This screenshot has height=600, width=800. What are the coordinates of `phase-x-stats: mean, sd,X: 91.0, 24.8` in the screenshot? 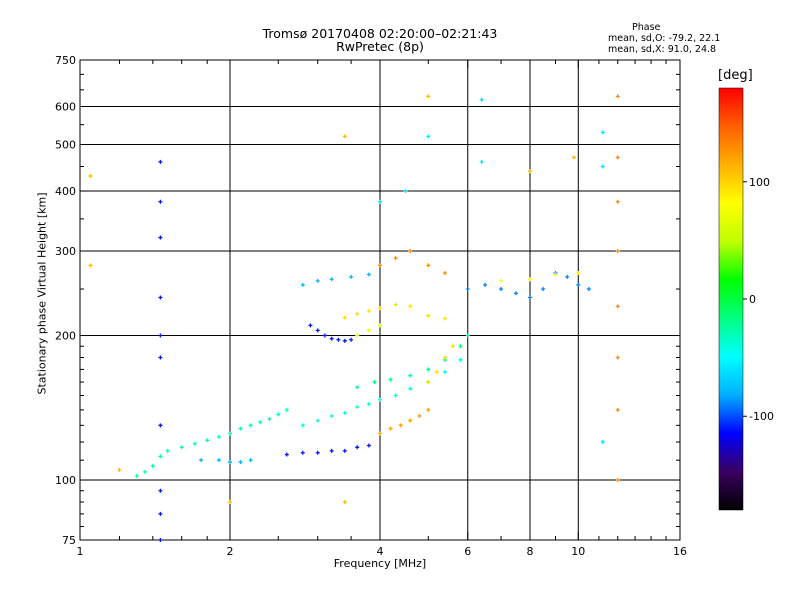 It's located at (662, 49).